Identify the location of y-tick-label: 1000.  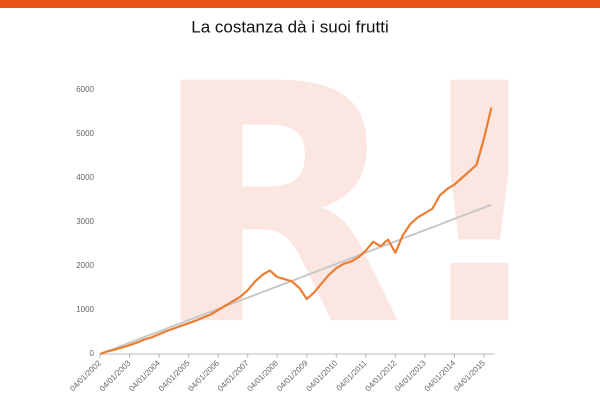
(85, 309).